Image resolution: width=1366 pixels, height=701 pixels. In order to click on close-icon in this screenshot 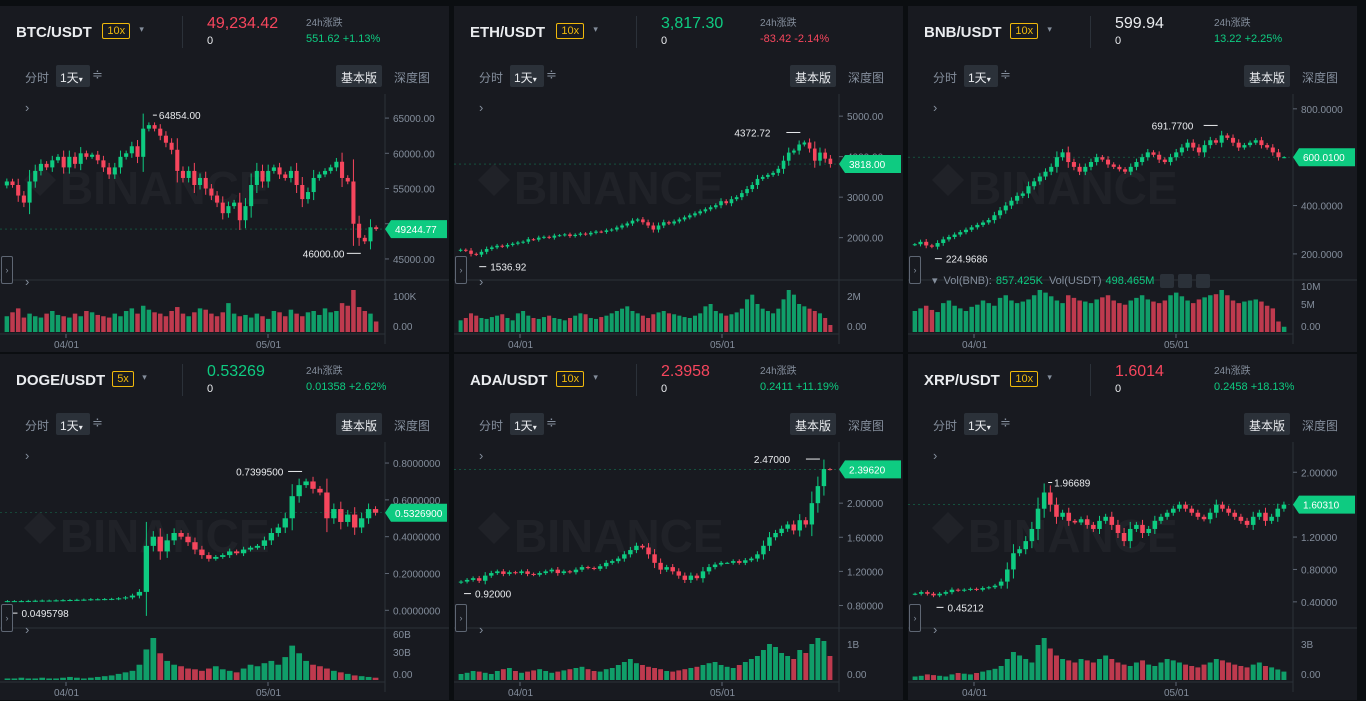, I will do `click(1203, 281)`.